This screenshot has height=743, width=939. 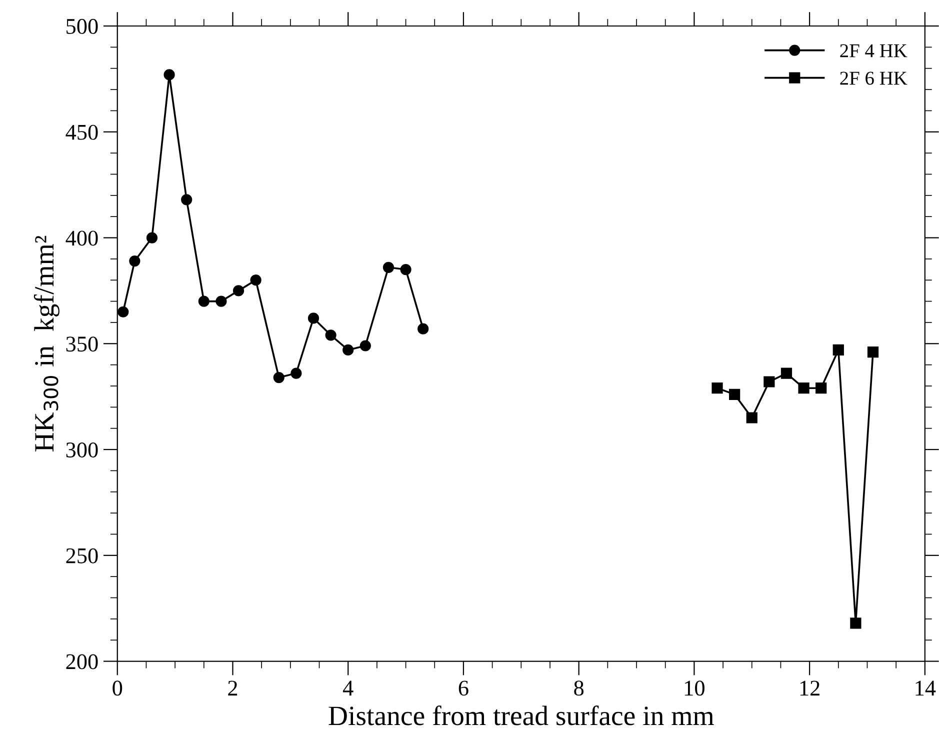 I want to click on x-tick-label: 12, so click(x=810, y=688).